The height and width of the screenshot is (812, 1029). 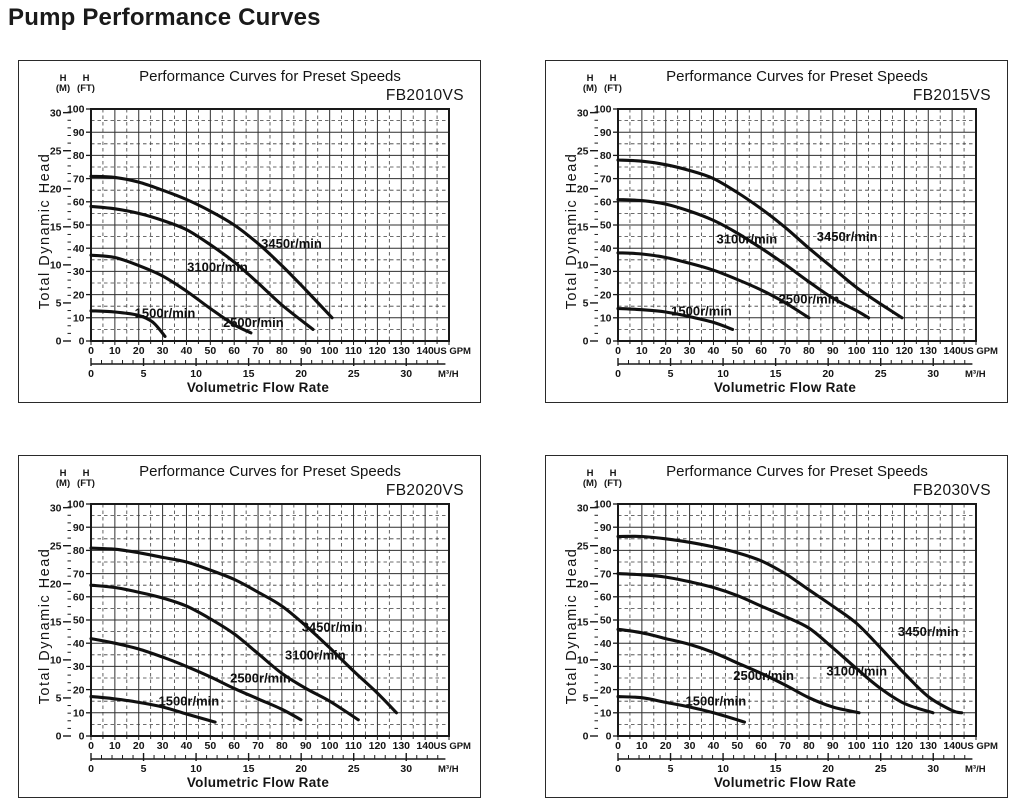 What do you see at coordinates (671, 769) in the screenshot?
I see `m3h-tick-label: 5` at bounding box center [671, 769].